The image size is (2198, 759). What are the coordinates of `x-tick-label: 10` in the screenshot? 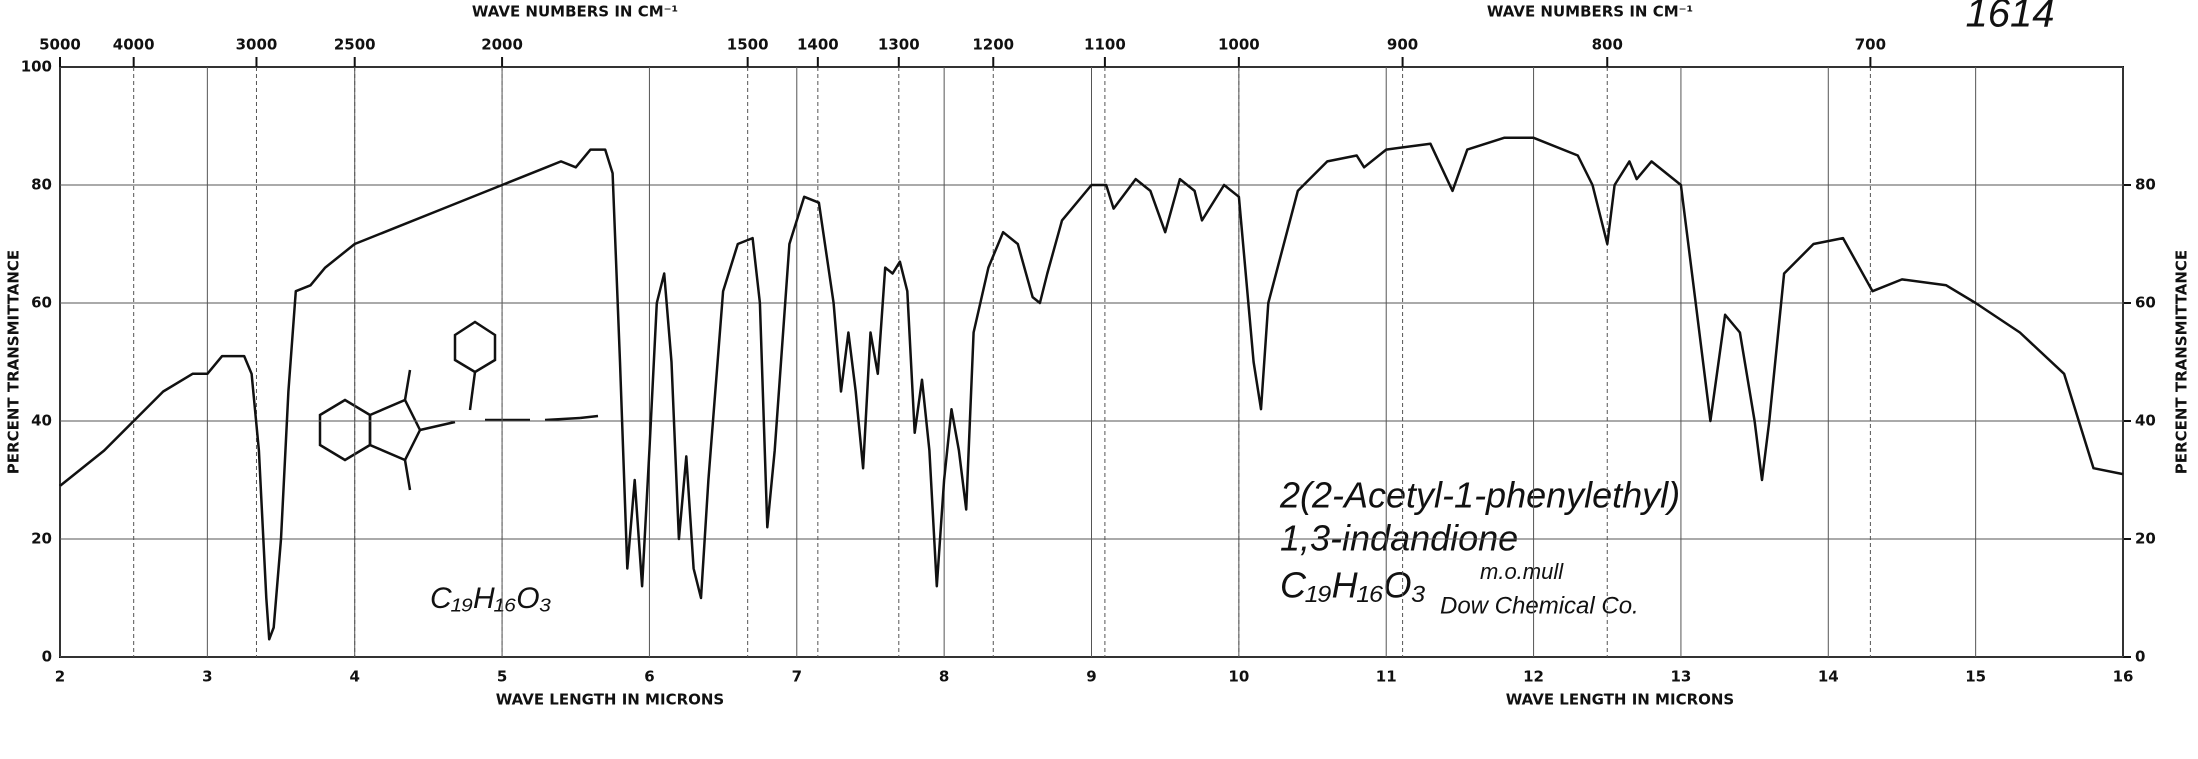 It's located at (1238, 677).